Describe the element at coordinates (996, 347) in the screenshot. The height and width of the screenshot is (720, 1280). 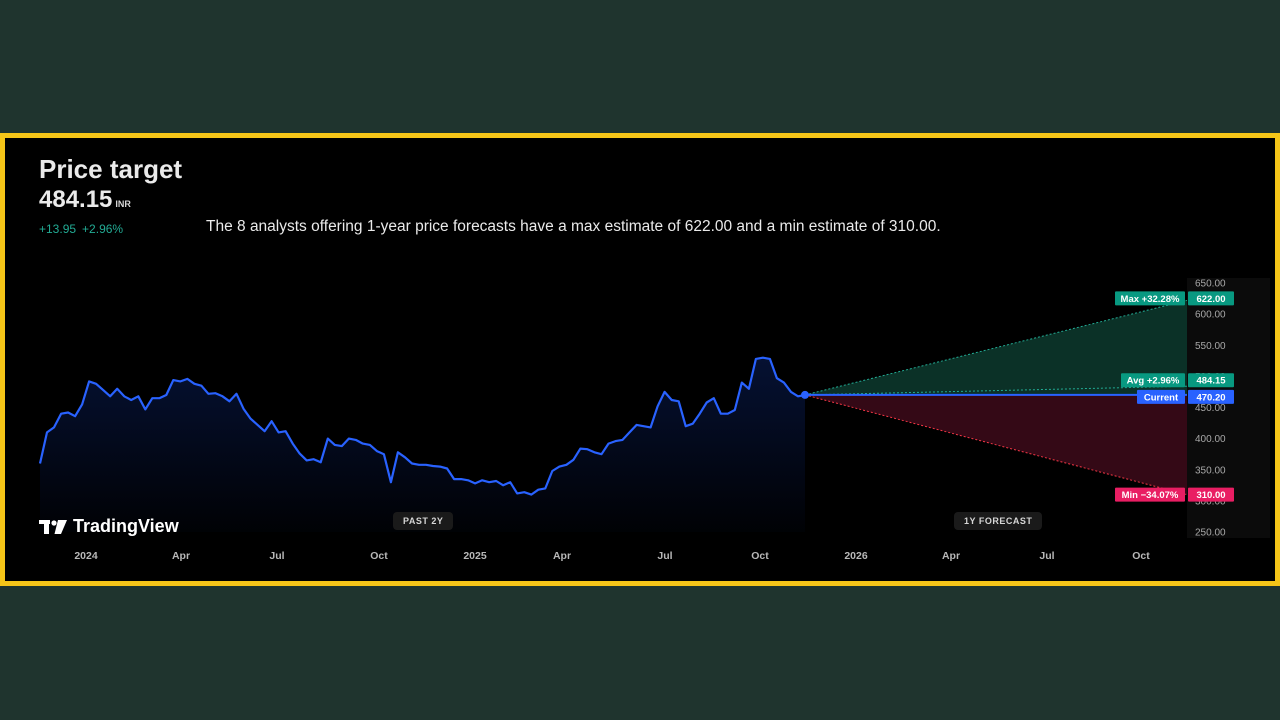
I see `forecast-max-line` at that location.